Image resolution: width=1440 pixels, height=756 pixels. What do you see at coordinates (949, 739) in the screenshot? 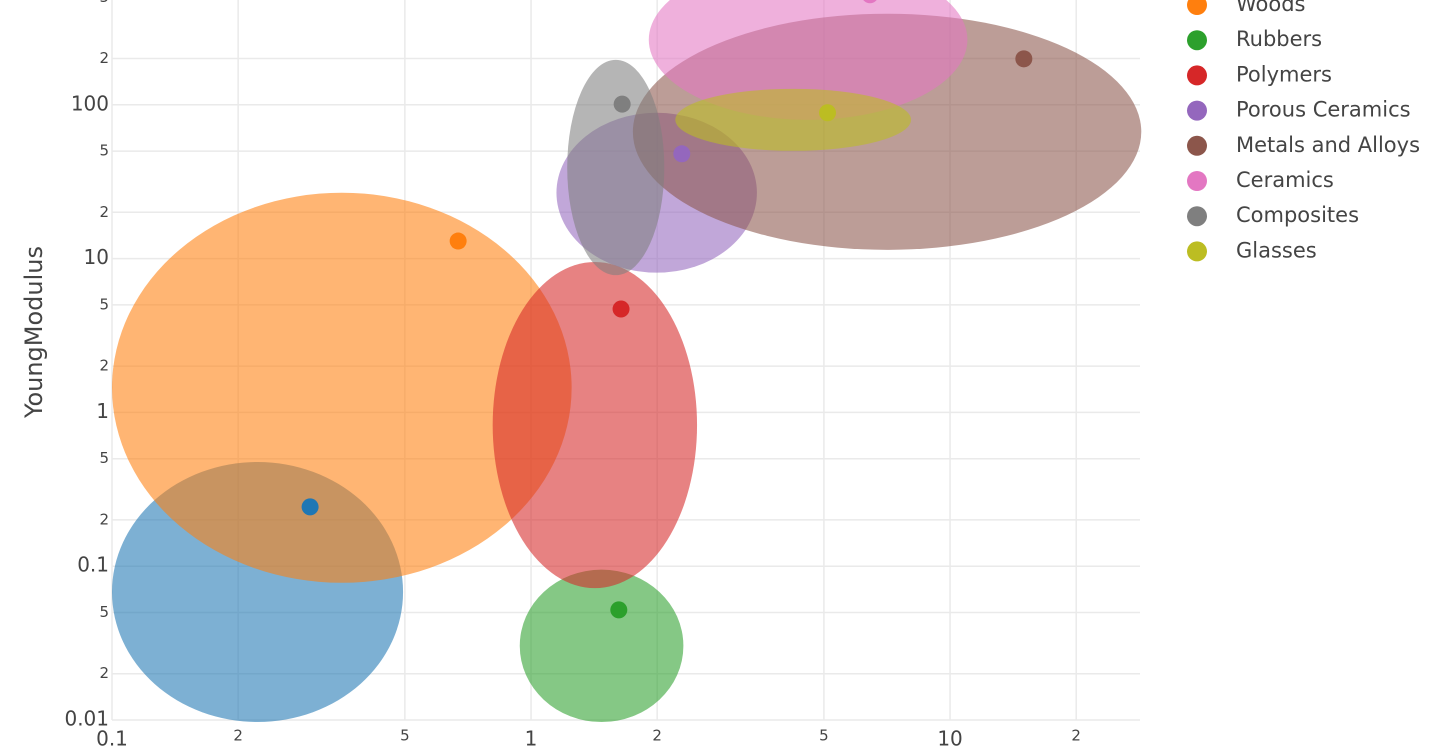
I see `x-tick-label: 10` at bounding box center [949, 739].